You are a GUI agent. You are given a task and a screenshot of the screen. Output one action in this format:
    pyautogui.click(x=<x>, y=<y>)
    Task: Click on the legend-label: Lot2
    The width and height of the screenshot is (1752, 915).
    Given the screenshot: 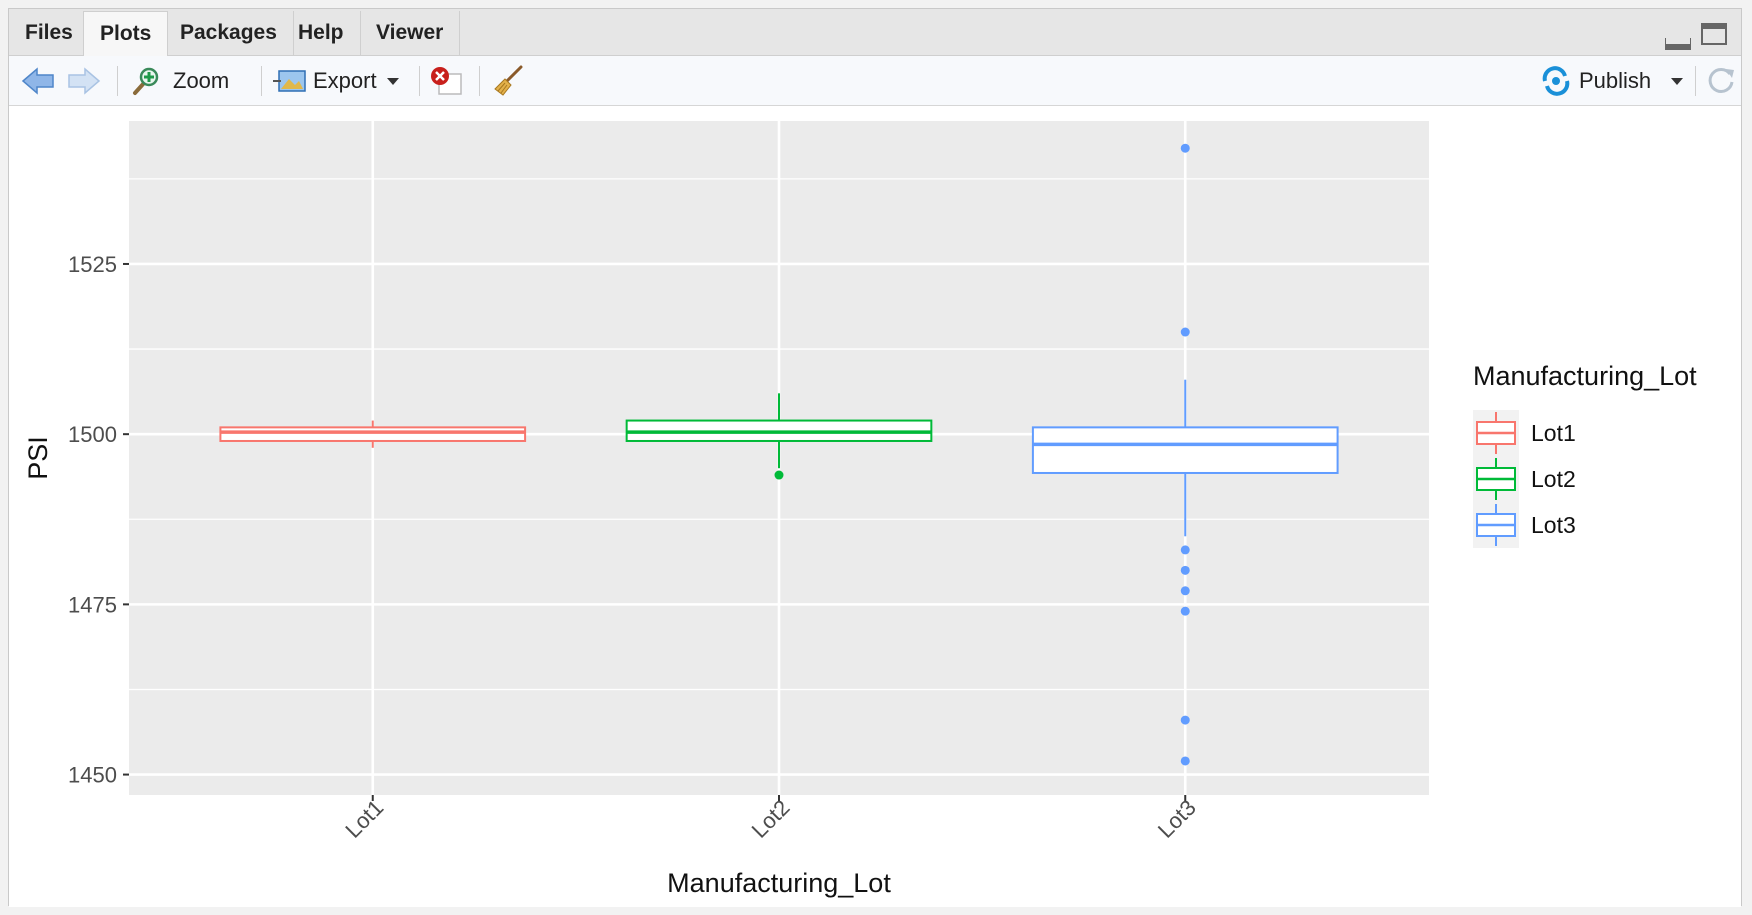 What is the action you would take?
    pyautogui.click(x=1553, y=479)
    